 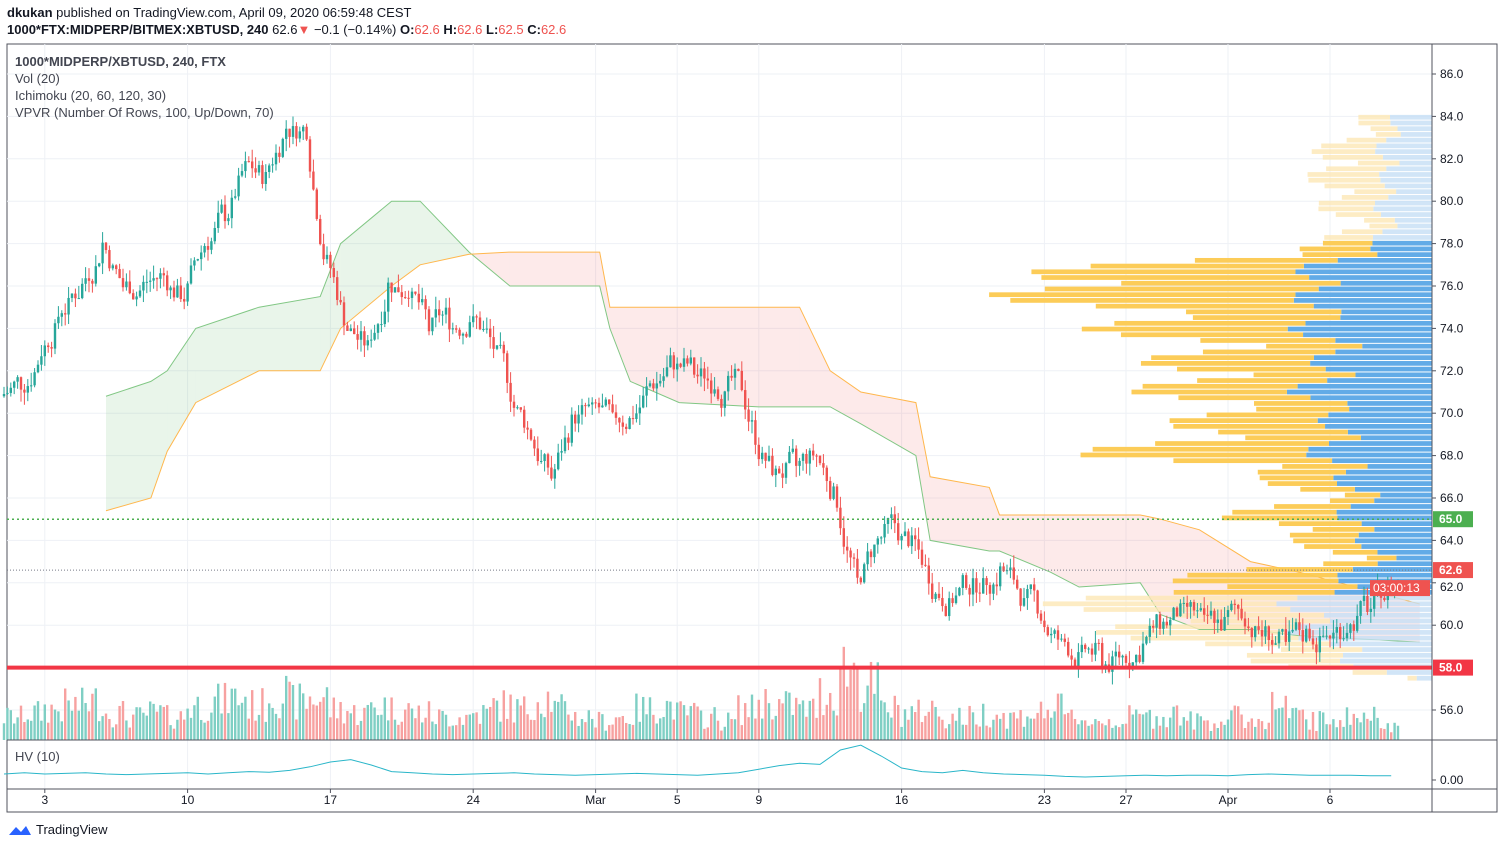 I want to click on legend-hv: HV (10), so click(x=37, y=756).